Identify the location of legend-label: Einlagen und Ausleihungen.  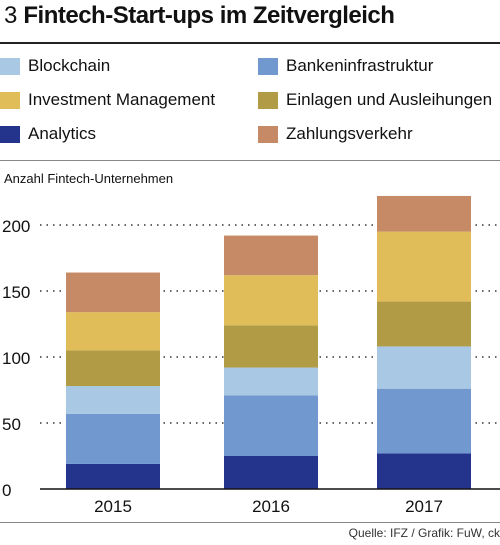
(389, 99).